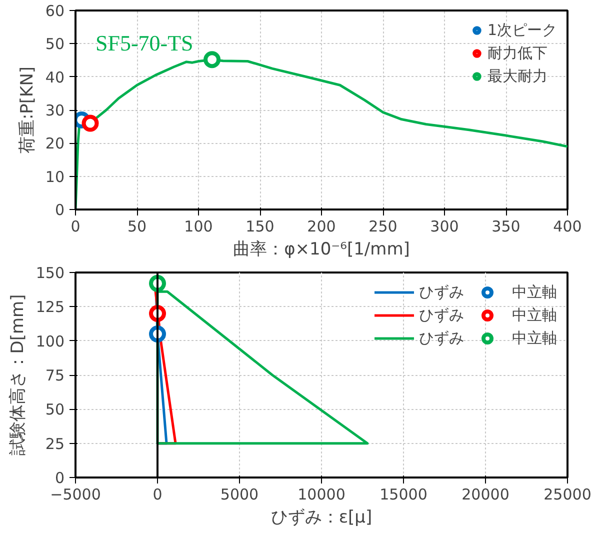 The height and width of the screenshot is (533, 597). Describe the element at coordinates (55, 111) in the screenshot. I see `y-tick-label: 30` at that location.